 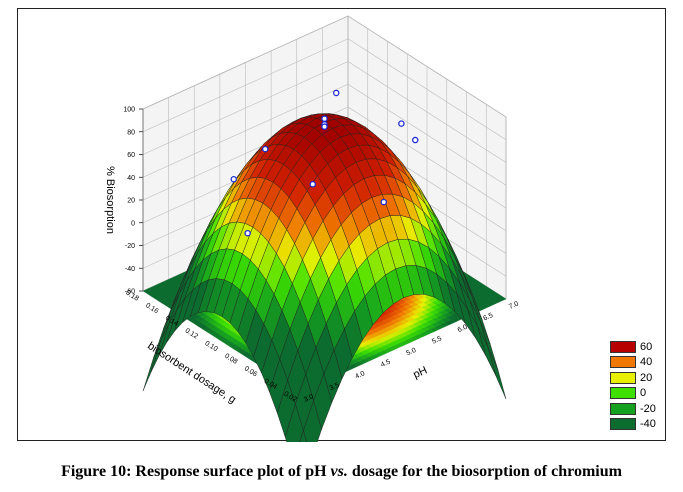 I want to click on legend-label: -40, so click(x=648, y=424).